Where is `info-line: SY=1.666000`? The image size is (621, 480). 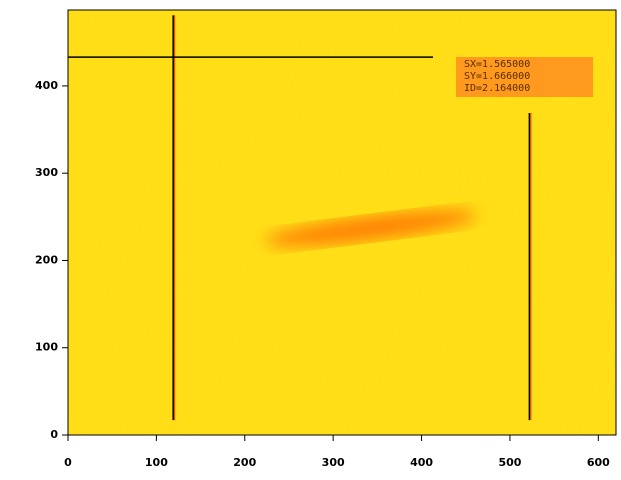 info-line: SY=1.666000 is located at coordinates (497, 76).